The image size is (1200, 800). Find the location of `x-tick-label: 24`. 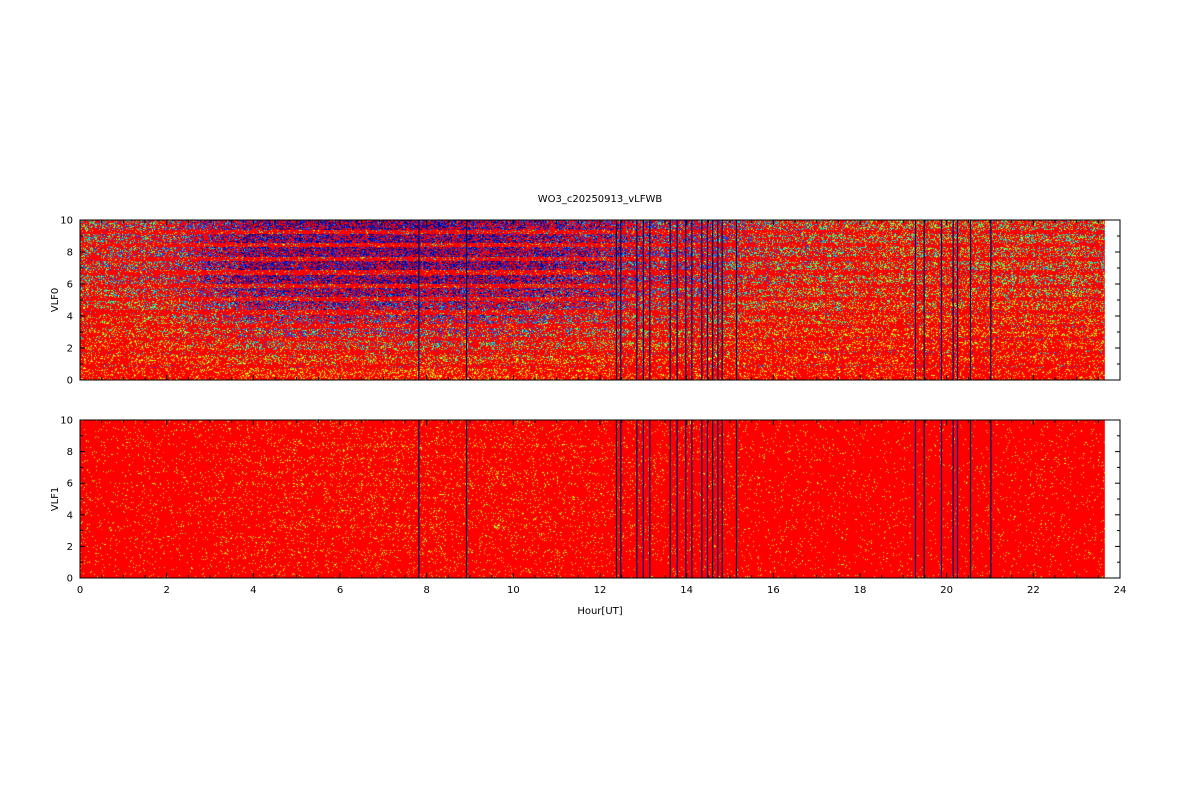

x-tick-label: 24 is located at coordinates (1120, 590).